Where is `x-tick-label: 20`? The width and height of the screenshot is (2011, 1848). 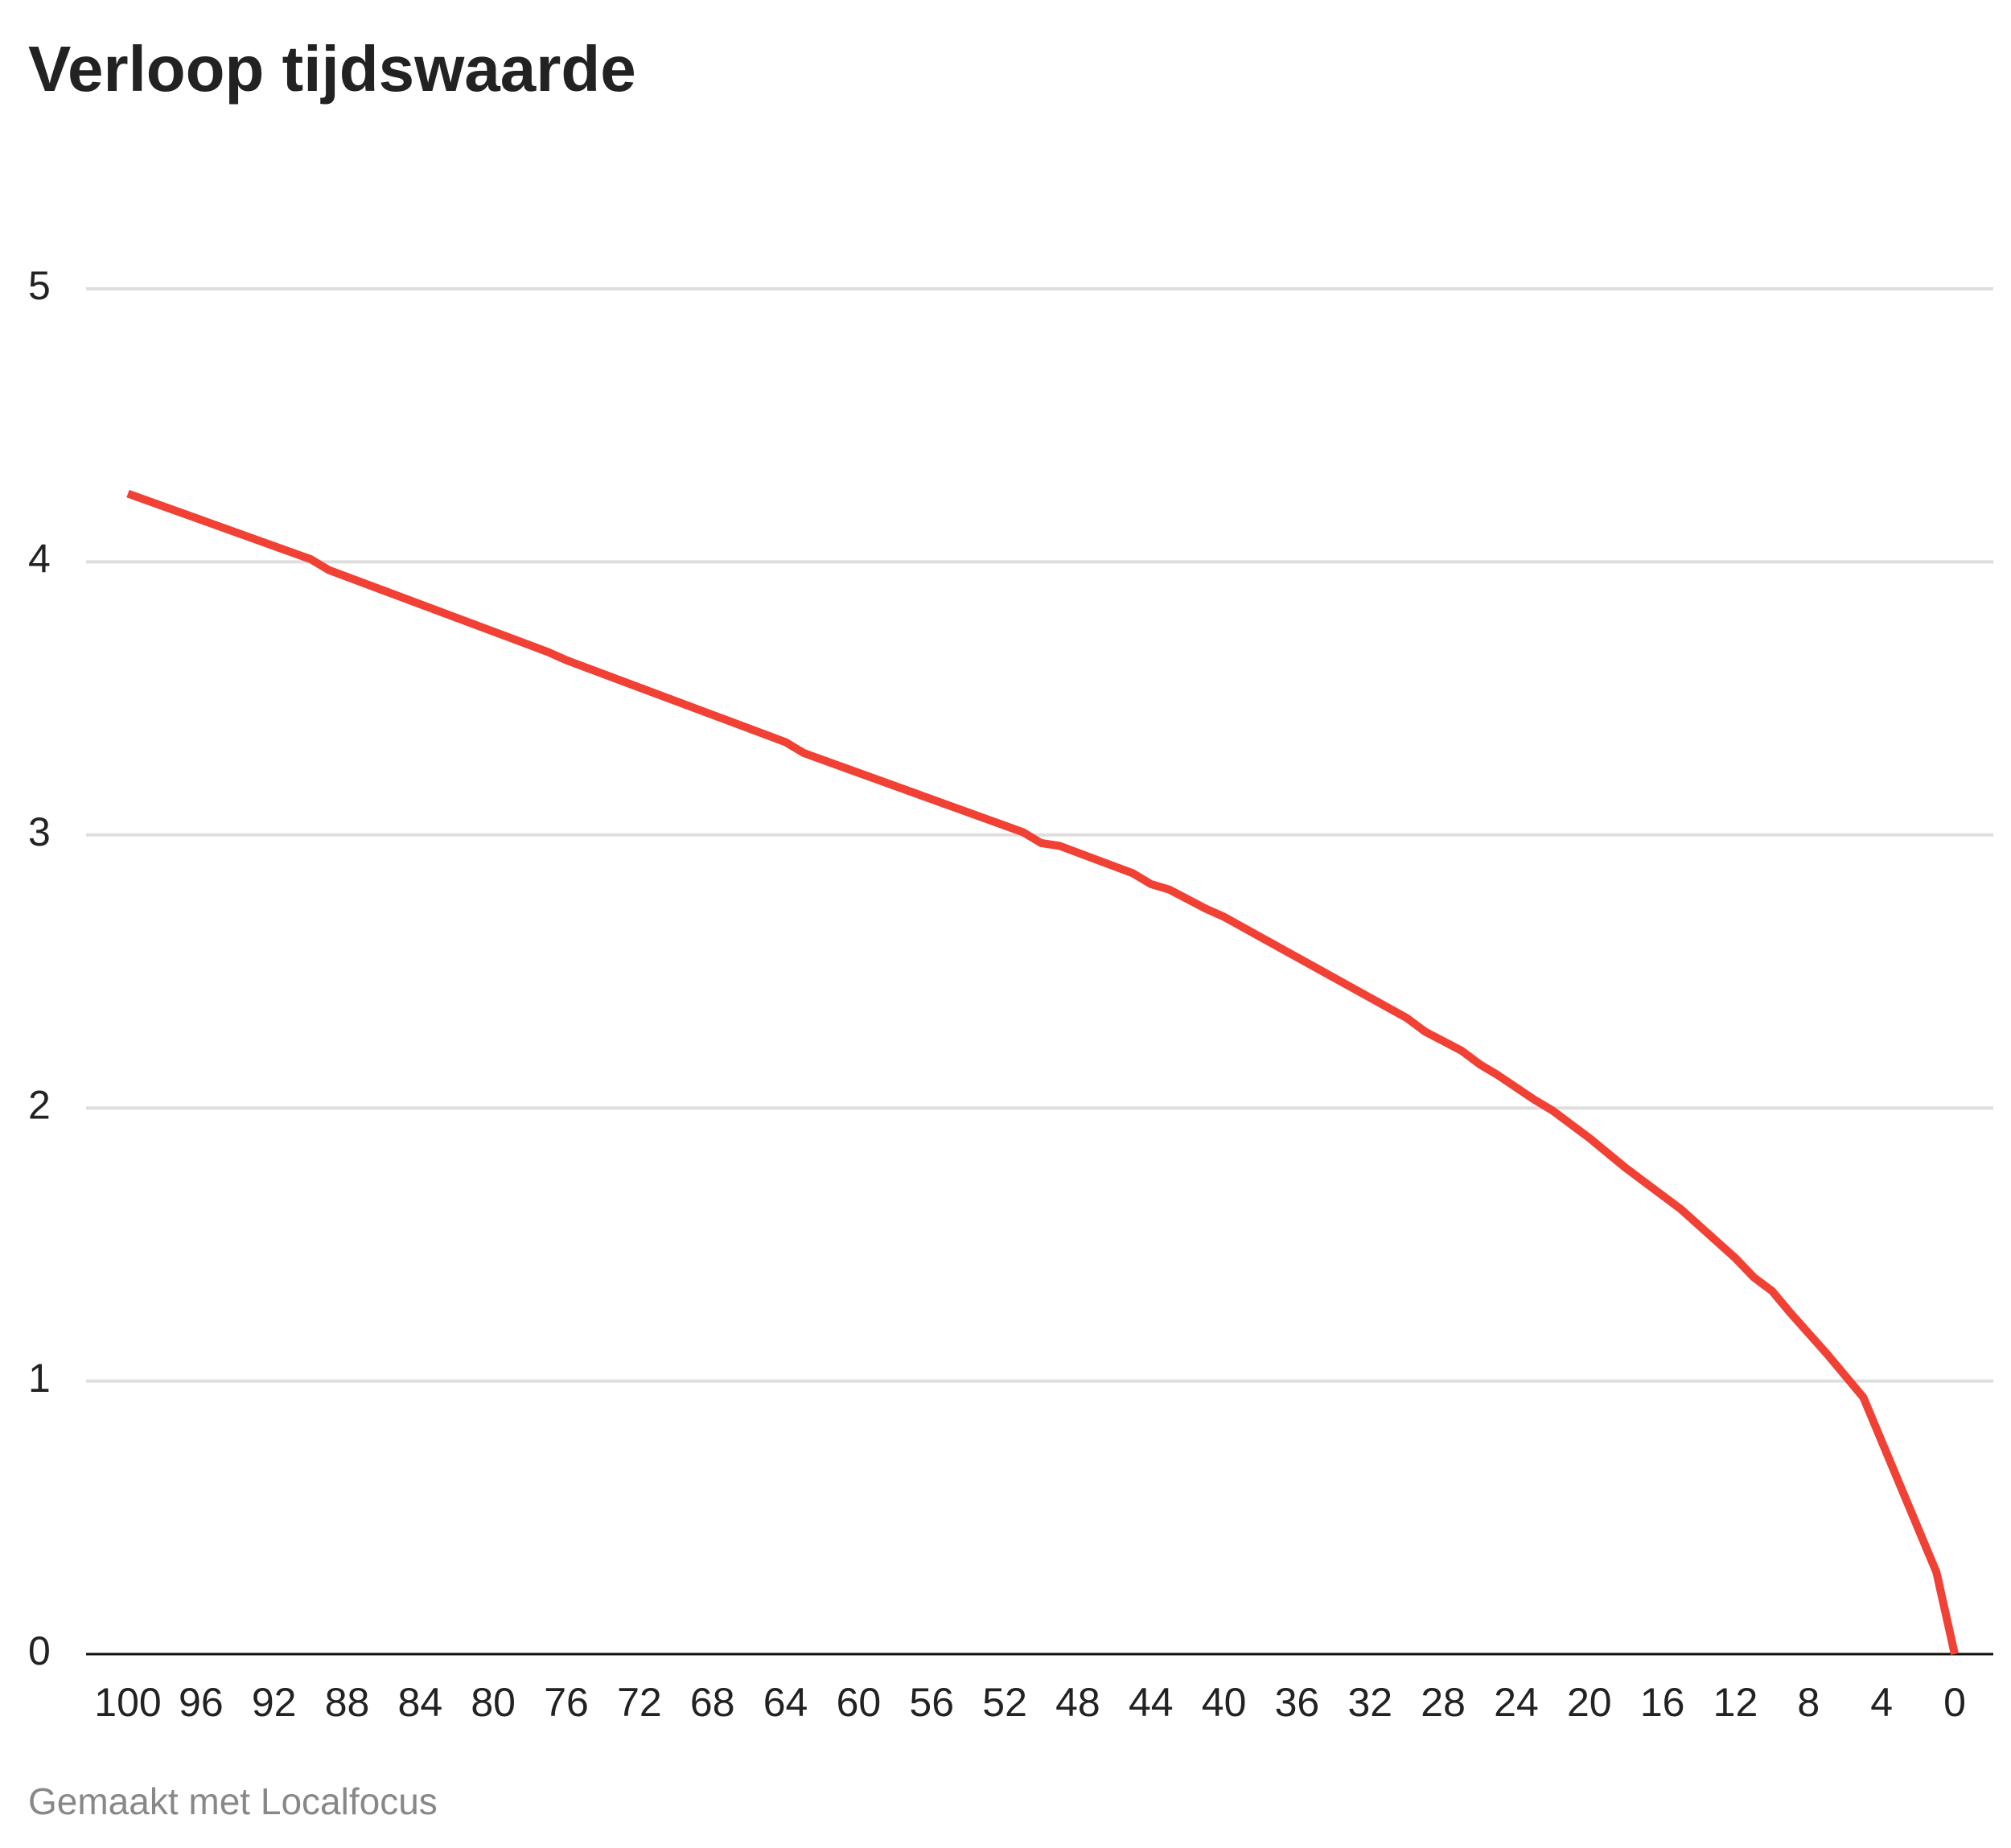
x-tick-label: 20 is located at coordinates (1589, 1703).